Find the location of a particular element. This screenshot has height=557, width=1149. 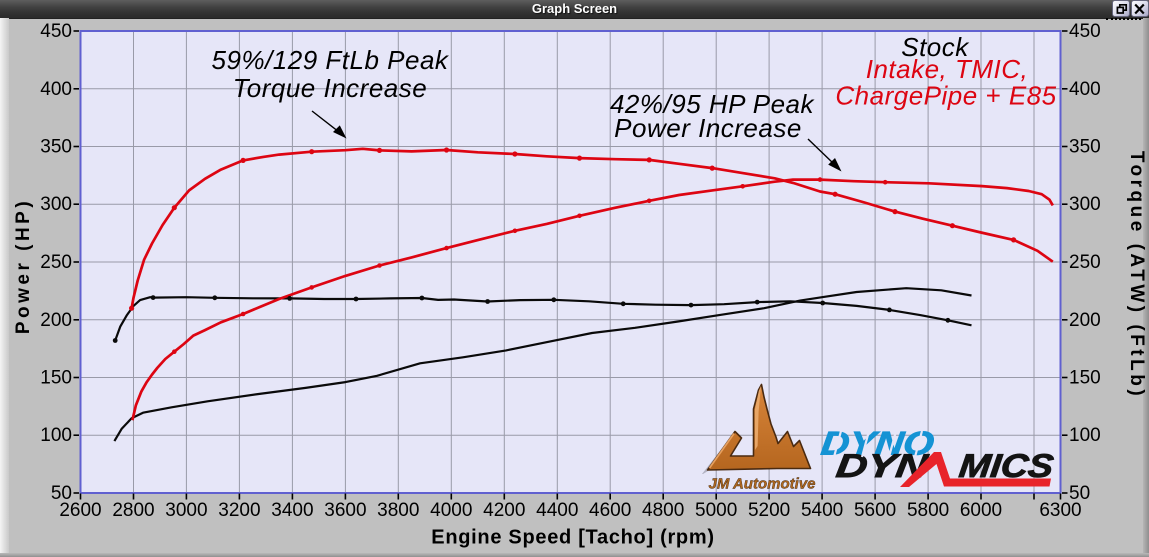

svg-text: Power Increase is located at coordinates (708, 128).